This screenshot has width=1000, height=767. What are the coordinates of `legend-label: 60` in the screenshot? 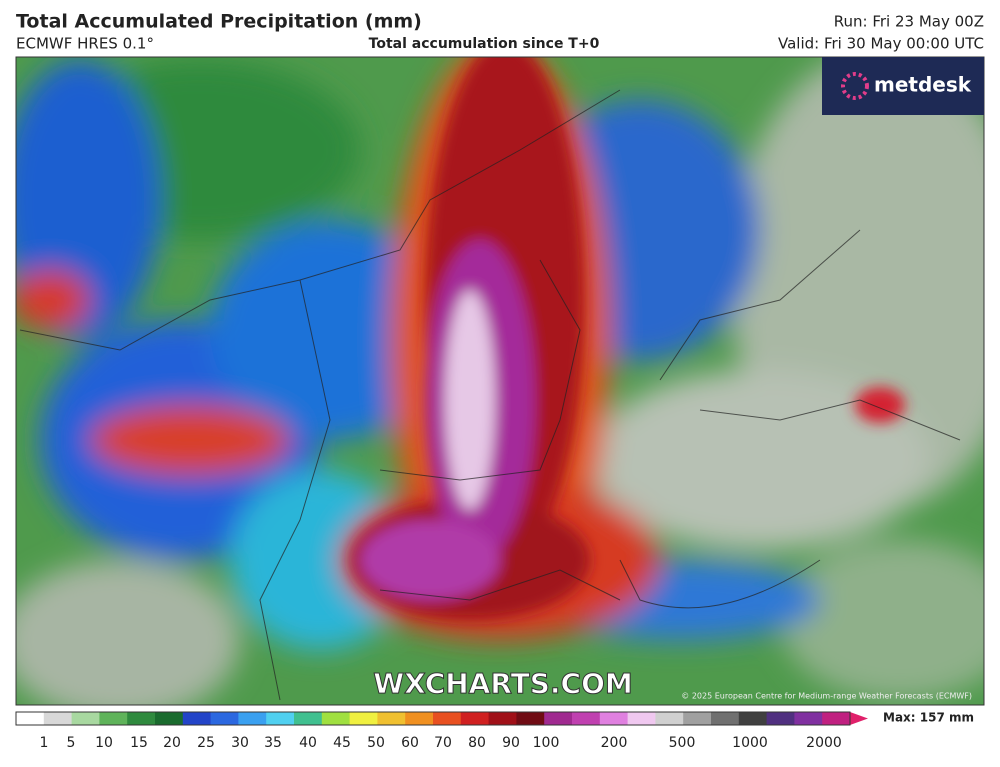 It's located at (410, 743).